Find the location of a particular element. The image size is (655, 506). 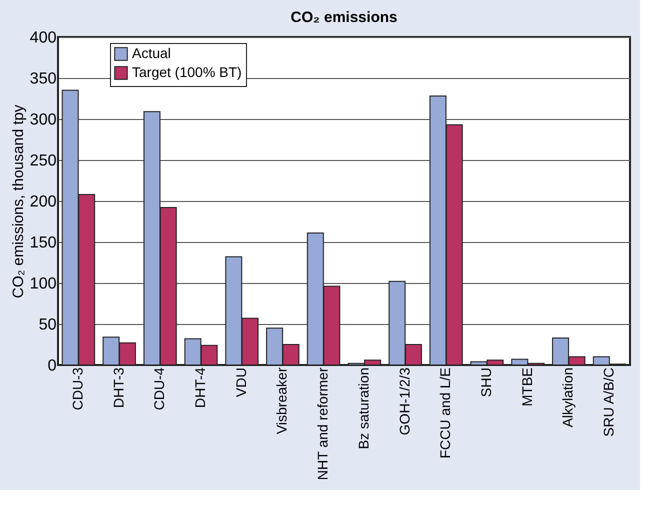

x-tick-label: CDU-3 is located at coordinates (77, 388).